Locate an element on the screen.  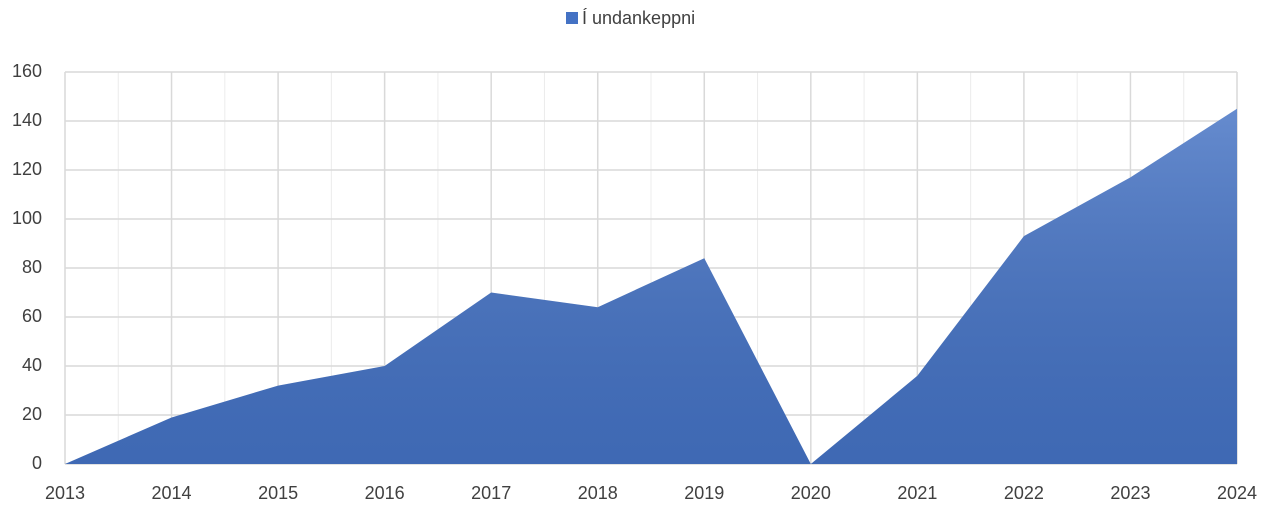
x-tick-label: 2014 is located at coordinates (172, 493).